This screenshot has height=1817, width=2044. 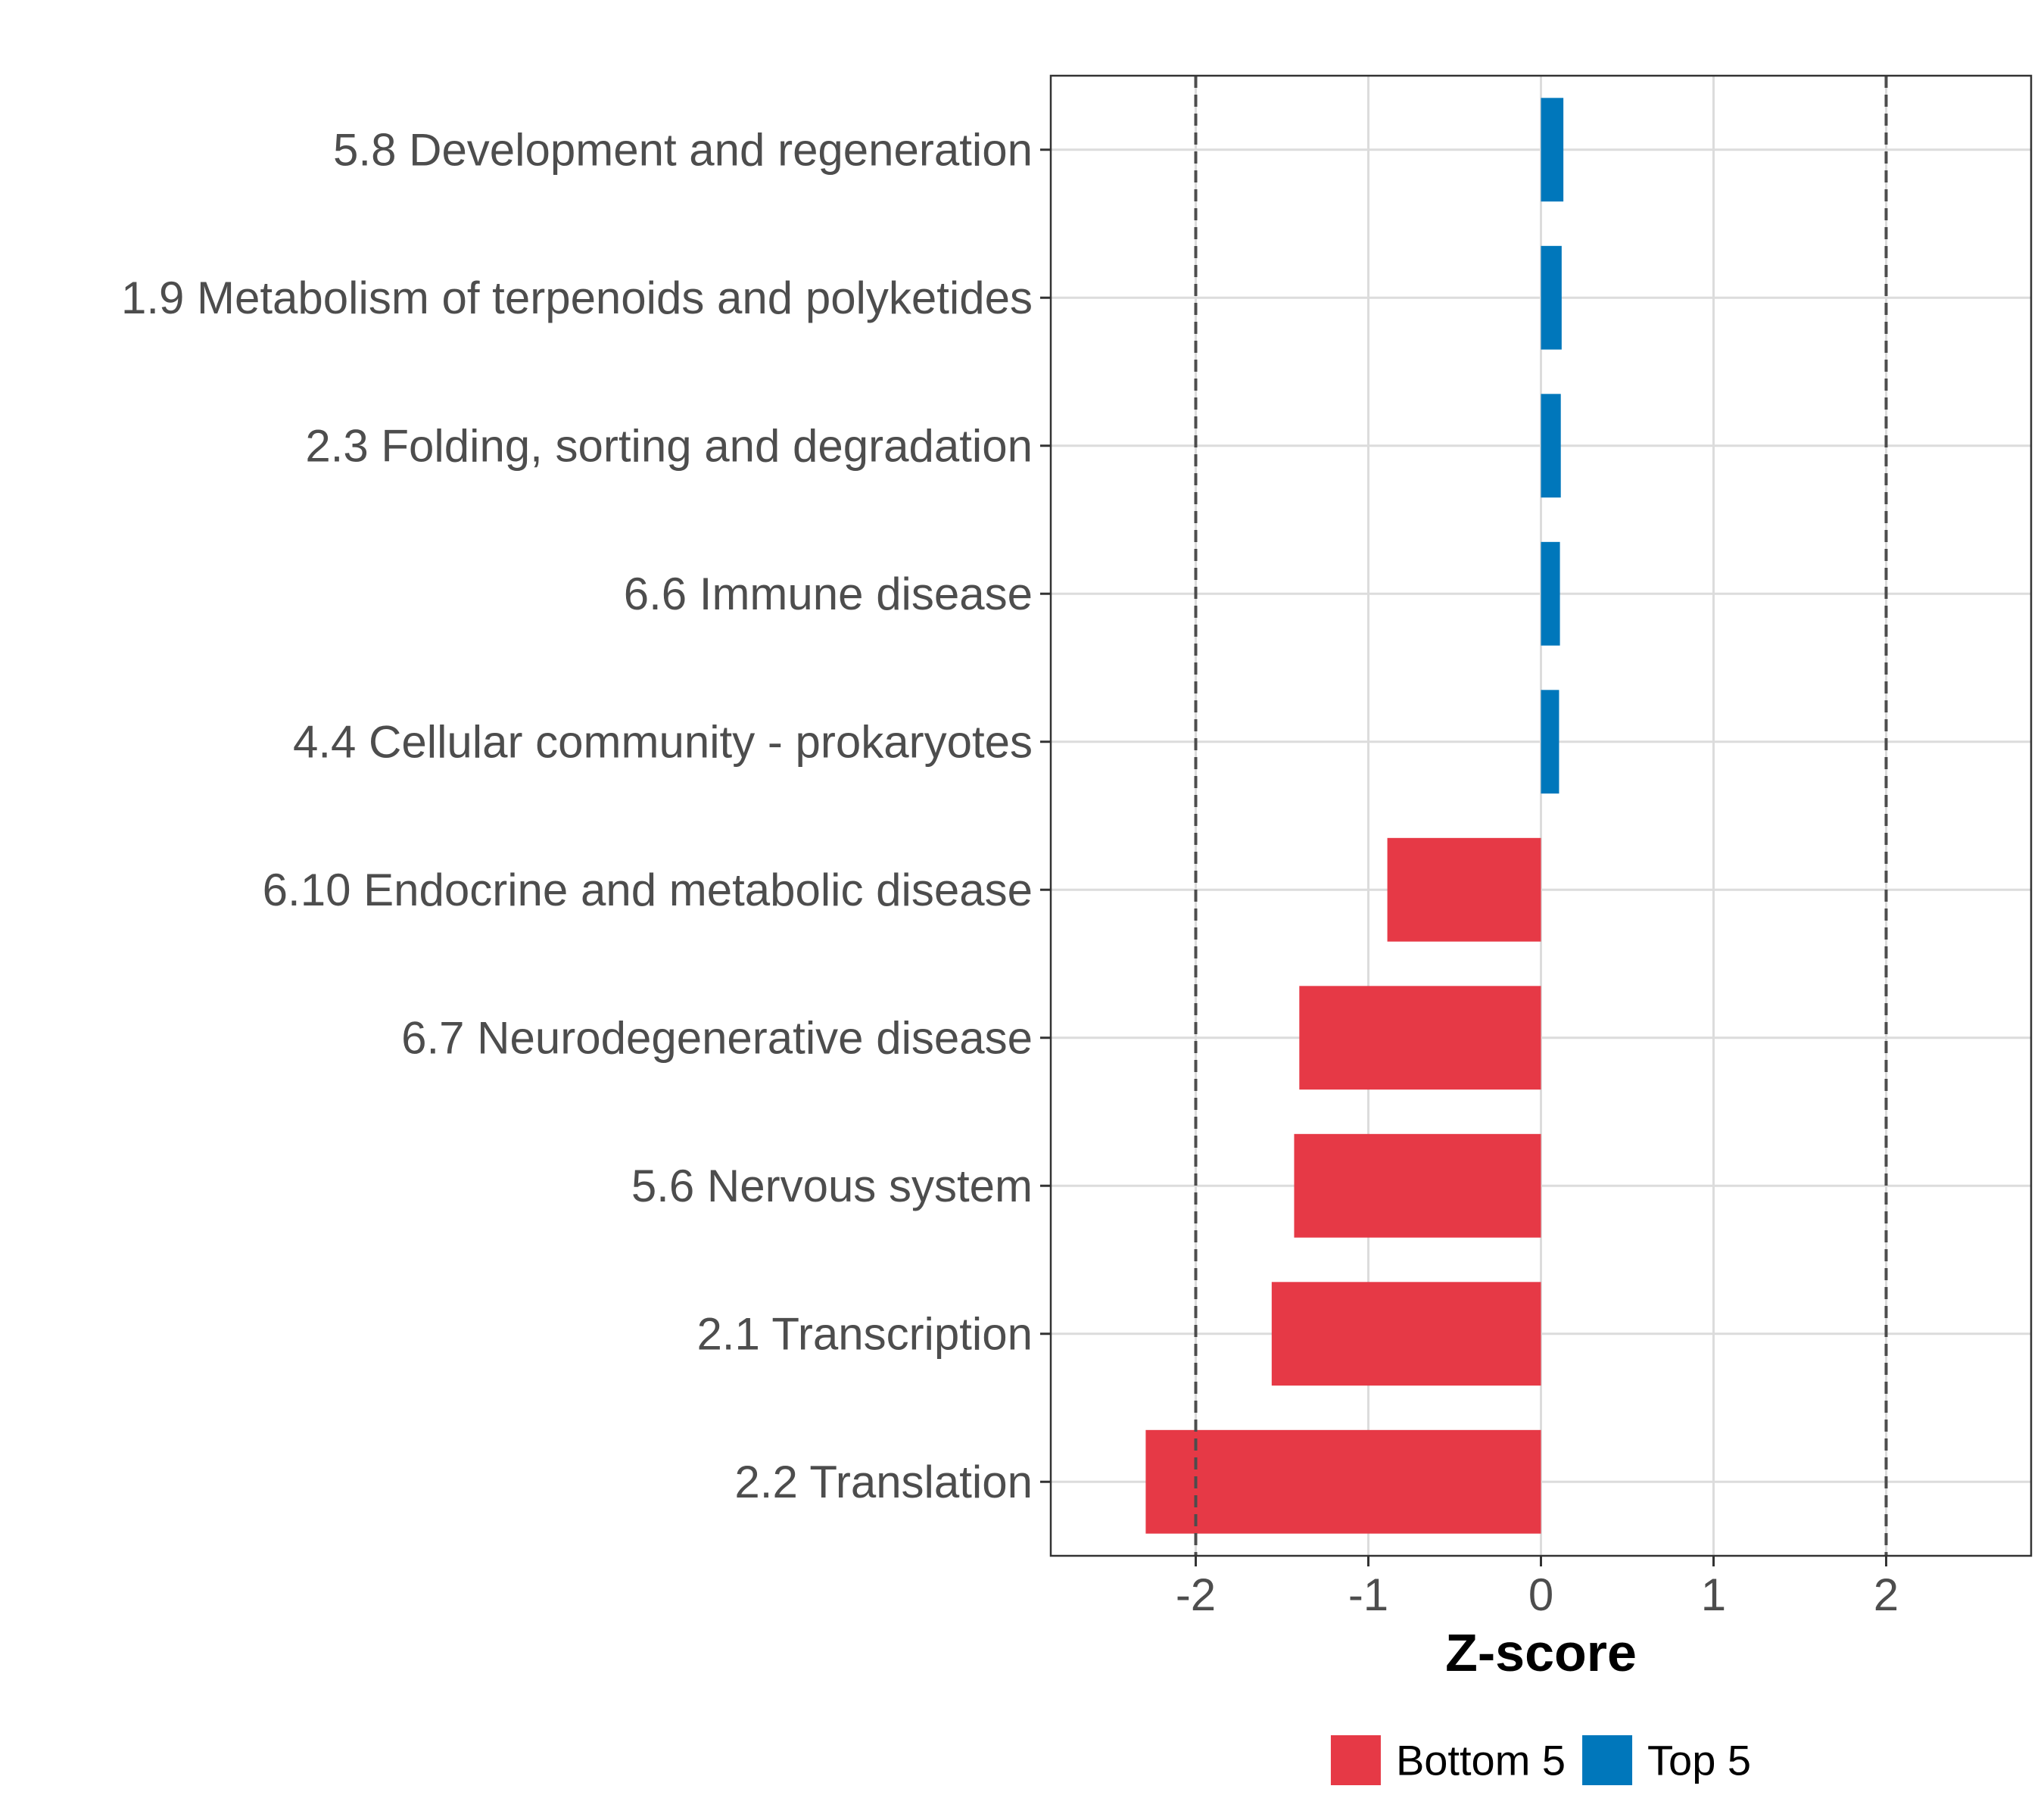 What do you see at coordinates (1886, 1594) in the screenshot?
I see `x-tick-label: 2` at bounding box center [1886, 1594].